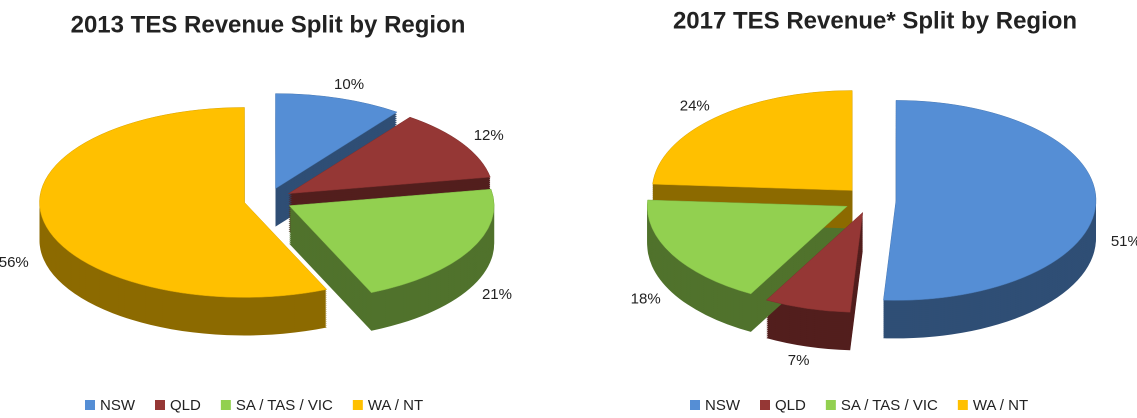 The width and height of the screenshot is (1137, 418). Describe the element at coordinates (489, 135) in the screenshot. I see `data-label: 12%` at that location.